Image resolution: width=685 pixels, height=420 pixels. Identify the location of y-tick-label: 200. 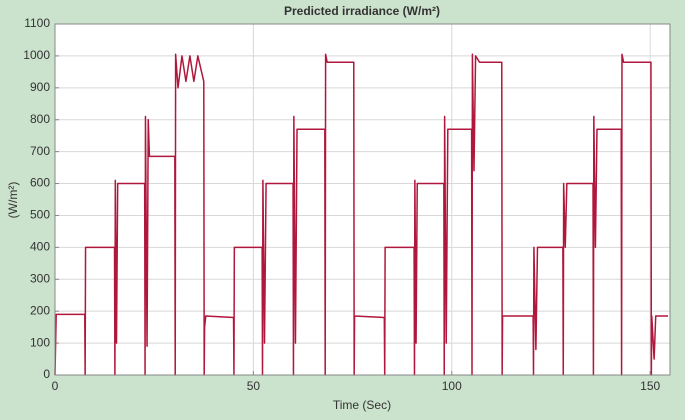
(40, 310).